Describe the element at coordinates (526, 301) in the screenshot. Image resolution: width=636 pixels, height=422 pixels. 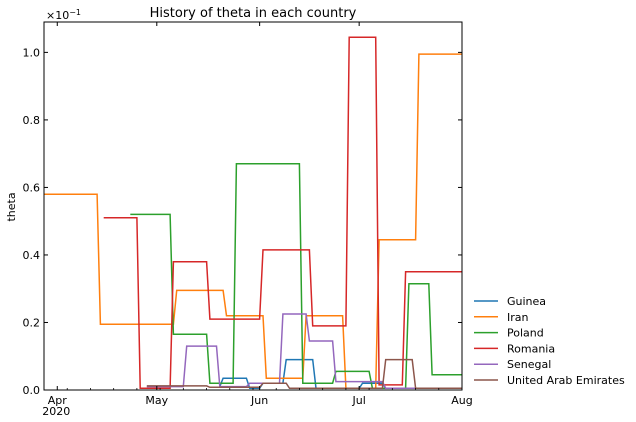
I see `legend-label: Guinea` at that location.